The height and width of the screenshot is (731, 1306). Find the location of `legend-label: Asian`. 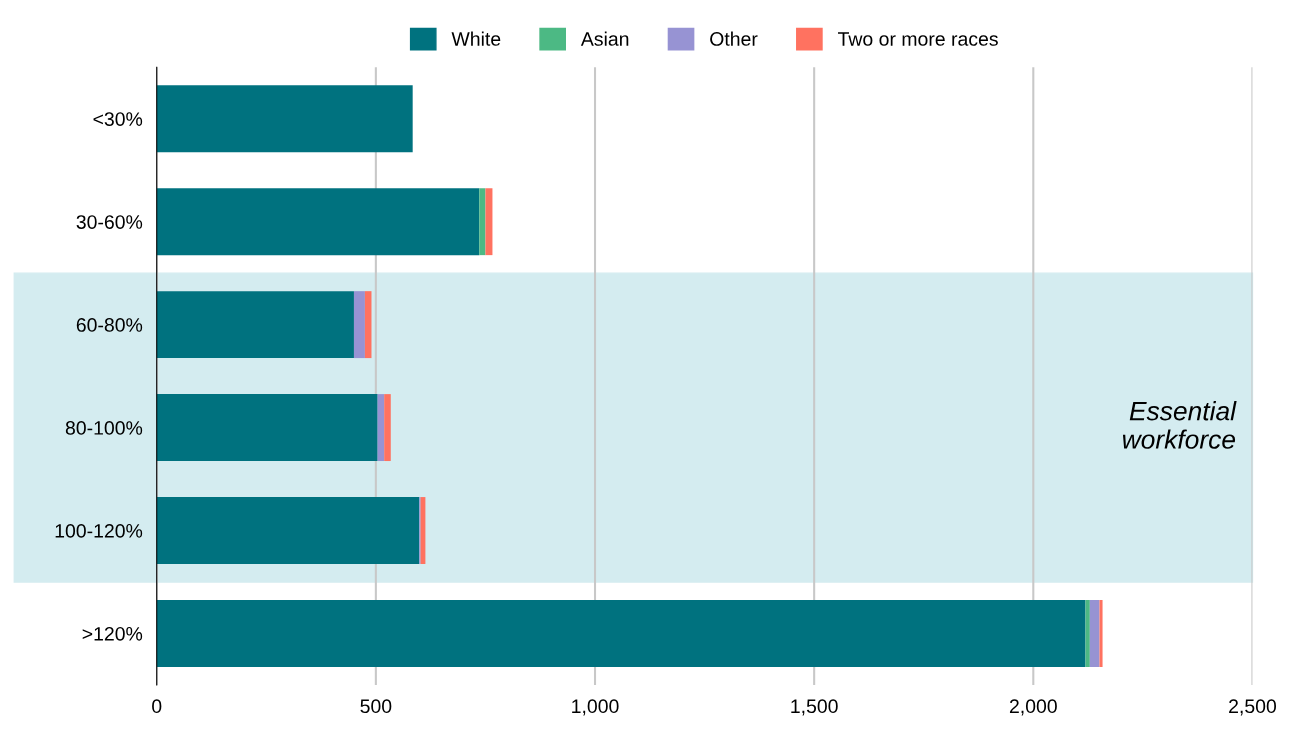

legend-label: Asian is located at coordinates (604, 38).